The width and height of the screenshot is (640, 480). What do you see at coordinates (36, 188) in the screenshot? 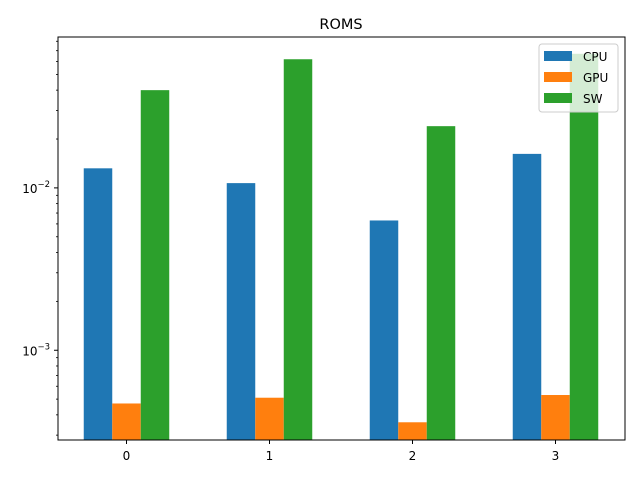
I see `y-tick-label: 10⁻²` at bounding box center [36, 188].